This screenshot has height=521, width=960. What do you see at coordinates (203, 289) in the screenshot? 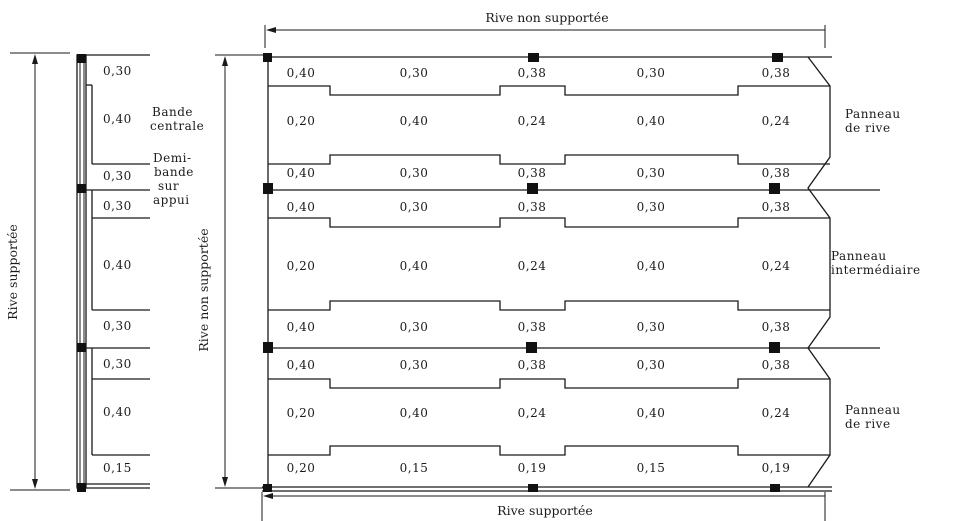
I see `left-inner-edge-label: Rive non supportée` at bounding box center [203, 289].